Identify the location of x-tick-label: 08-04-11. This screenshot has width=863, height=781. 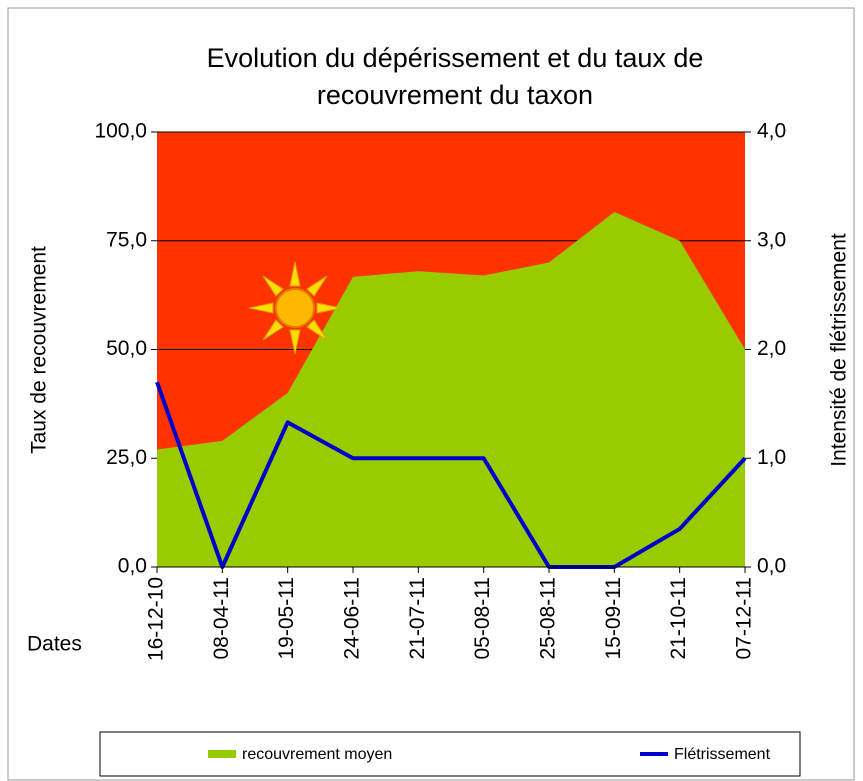
(221, 618).